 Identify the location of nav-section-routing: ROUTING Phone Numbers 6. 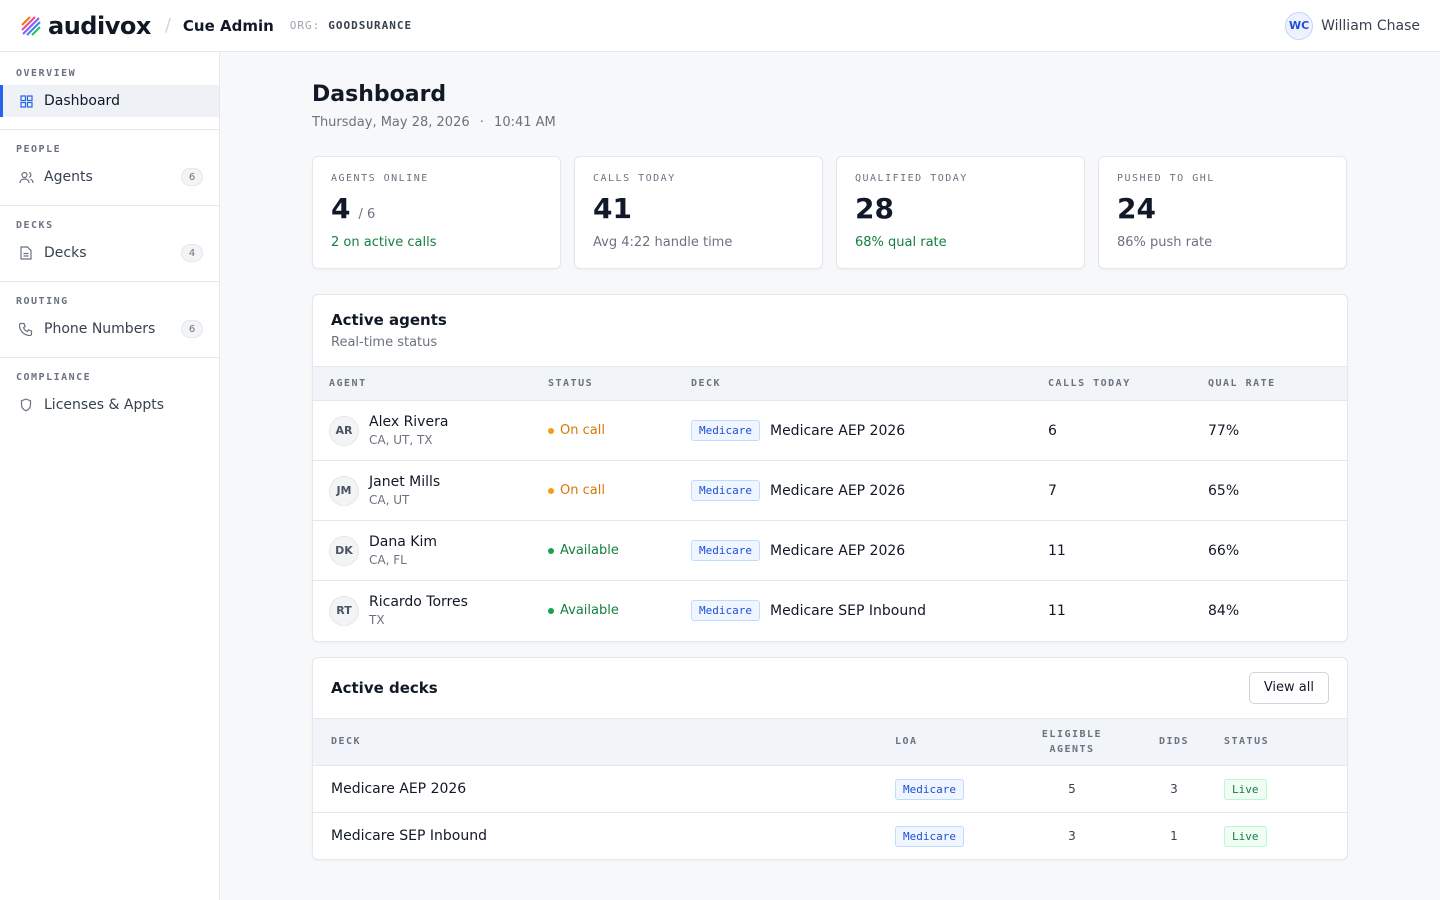
(109, 320).